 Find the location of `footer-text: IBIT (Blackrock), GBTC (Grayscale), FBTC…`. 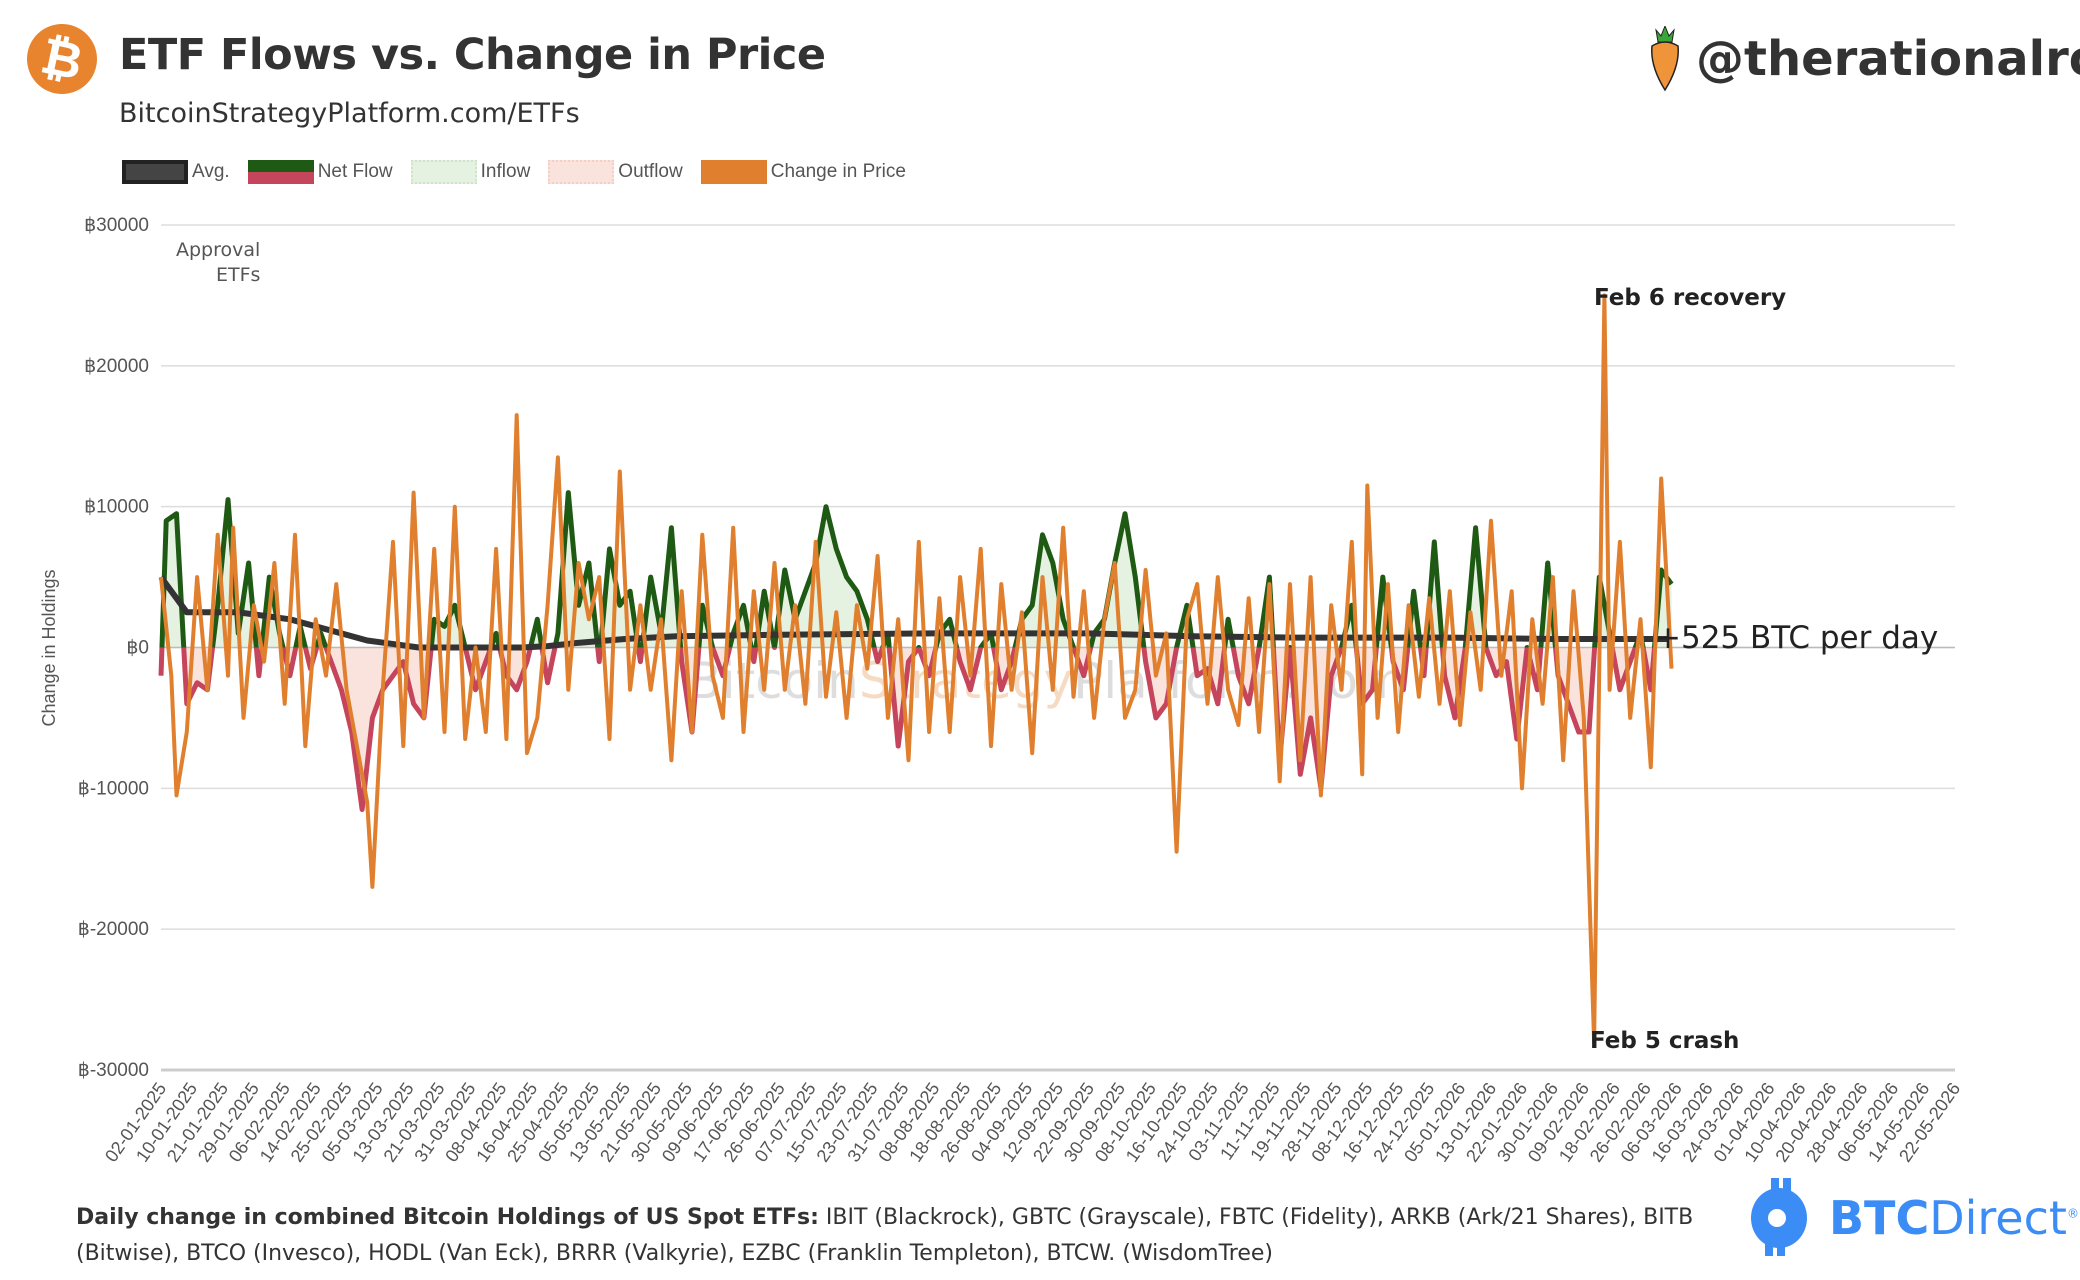

footer-text: IBIT (Blackrock), GBTC (Grayscale), FBTC… is located at coordinates (885, 1235).